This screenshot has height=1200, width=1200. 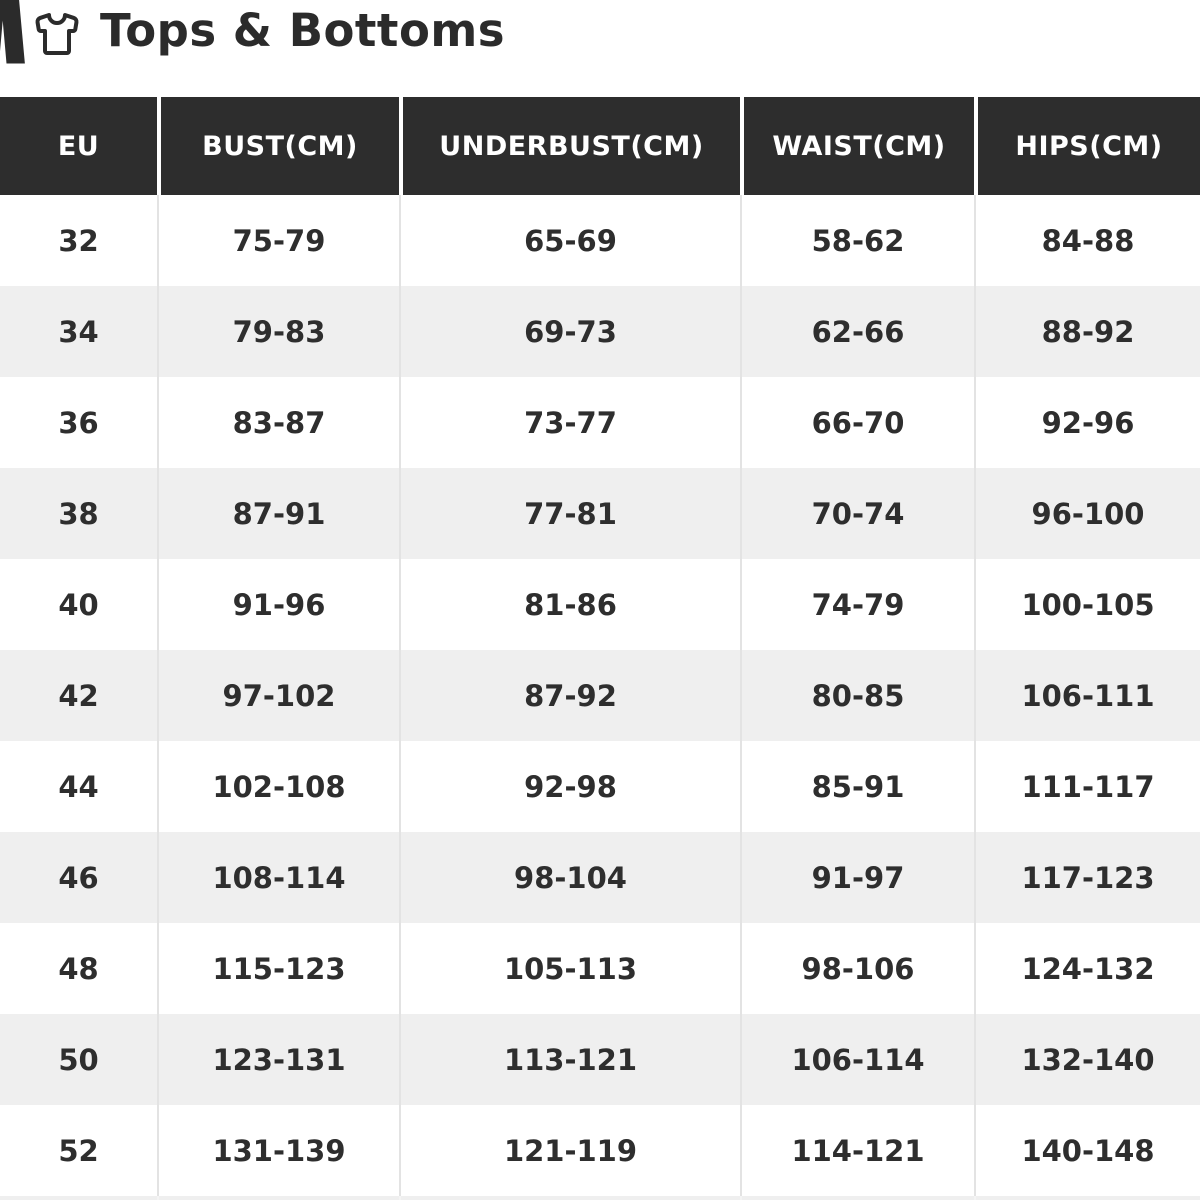 What do you see at coordinates (278, 604) in the screenshot?
I see `table-cell: 91-96` at bounding box center [278, 604].